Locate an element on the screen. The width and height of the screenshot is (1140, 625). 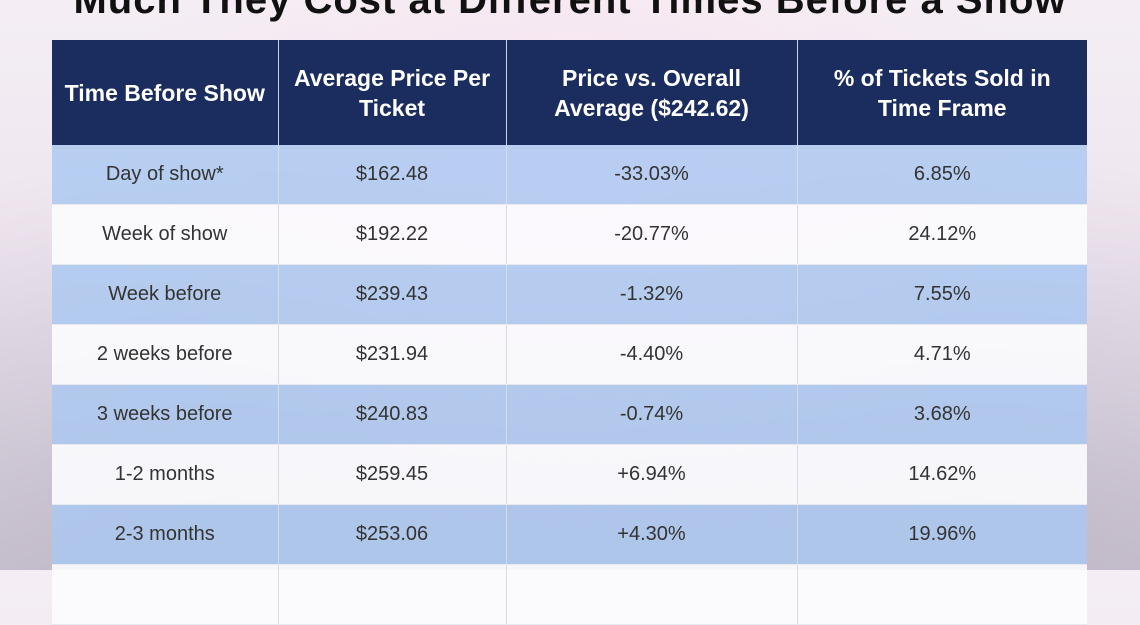
table-row-partial is located at coordinates (569, 594).